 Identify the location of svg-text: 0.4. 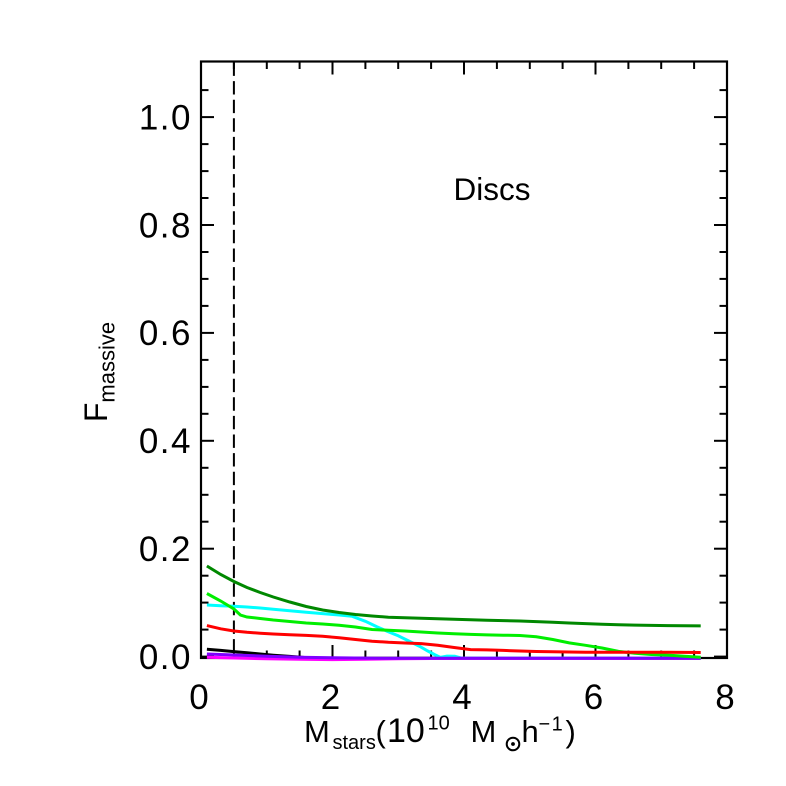
(165, 441).